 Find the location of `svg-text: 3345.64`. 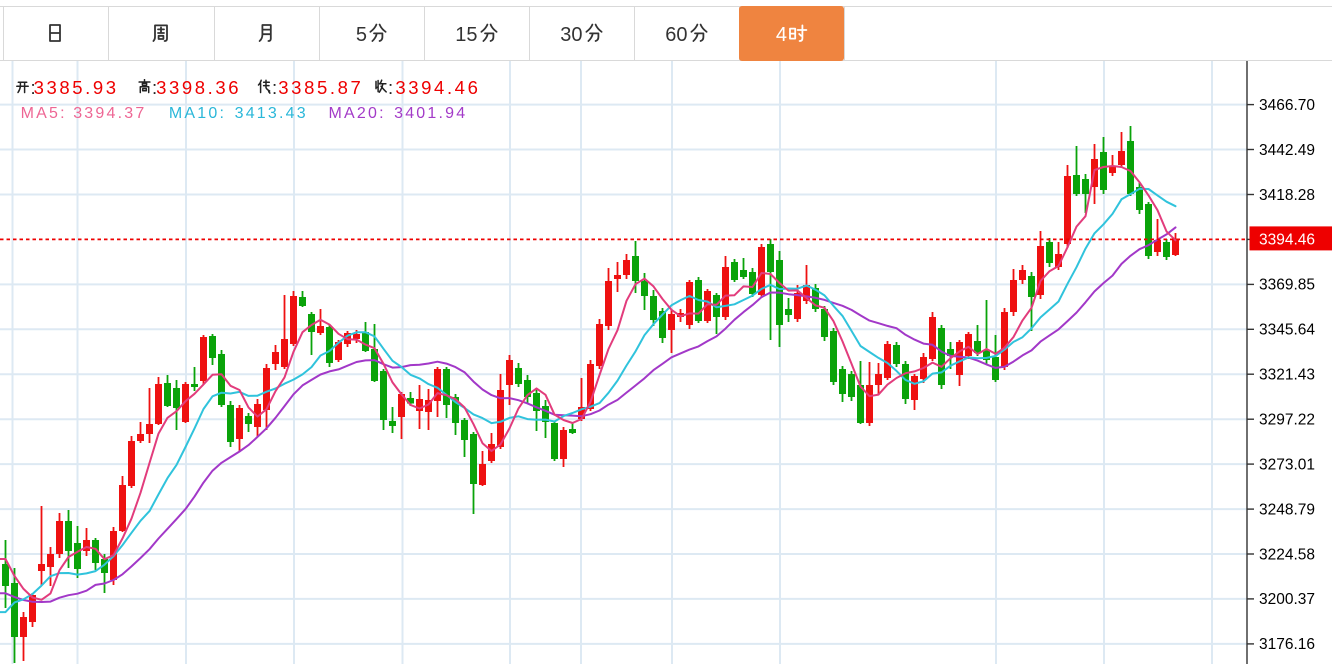

svg-text: 3345.64 is located at coordinates (1287, 330).